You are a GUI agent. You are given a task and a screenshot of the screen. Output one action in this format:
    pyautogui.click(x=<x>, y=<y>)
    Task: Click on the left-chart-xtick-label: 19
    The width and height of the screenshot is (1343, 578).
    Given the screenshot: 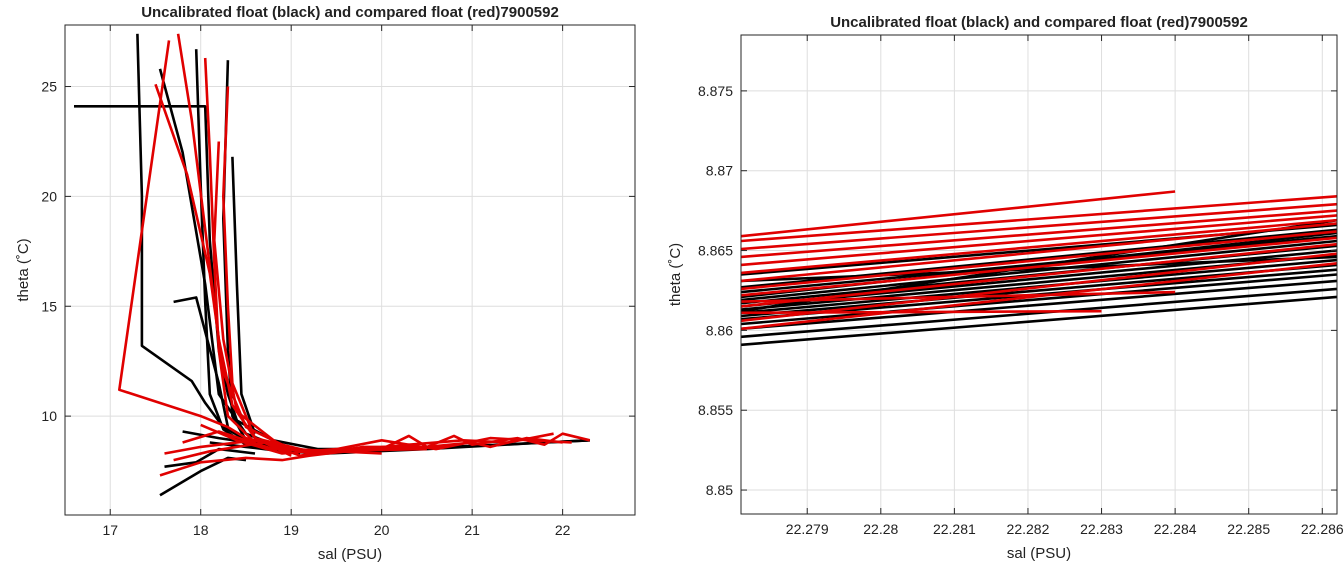 What is the action you would take?
    pyautogui.click(x=291, y=530)
    